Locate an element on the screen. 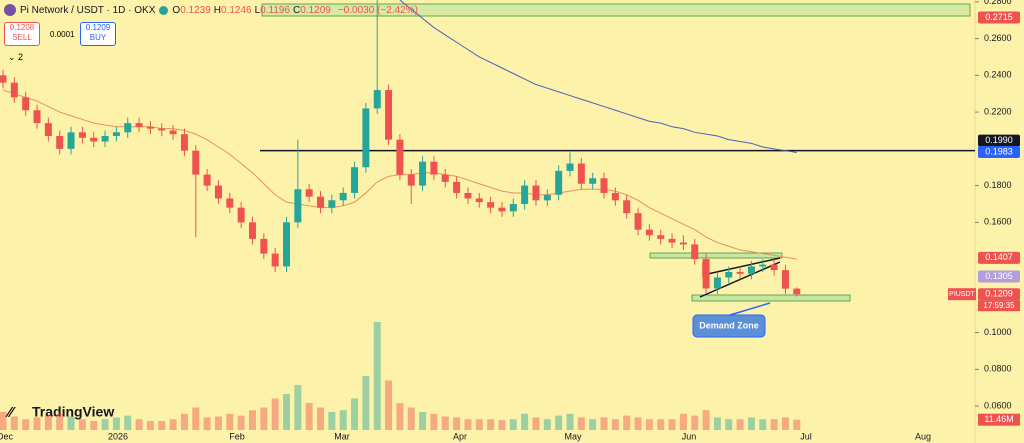  price-label: 0.1305 is located at coordinates (999, 276).